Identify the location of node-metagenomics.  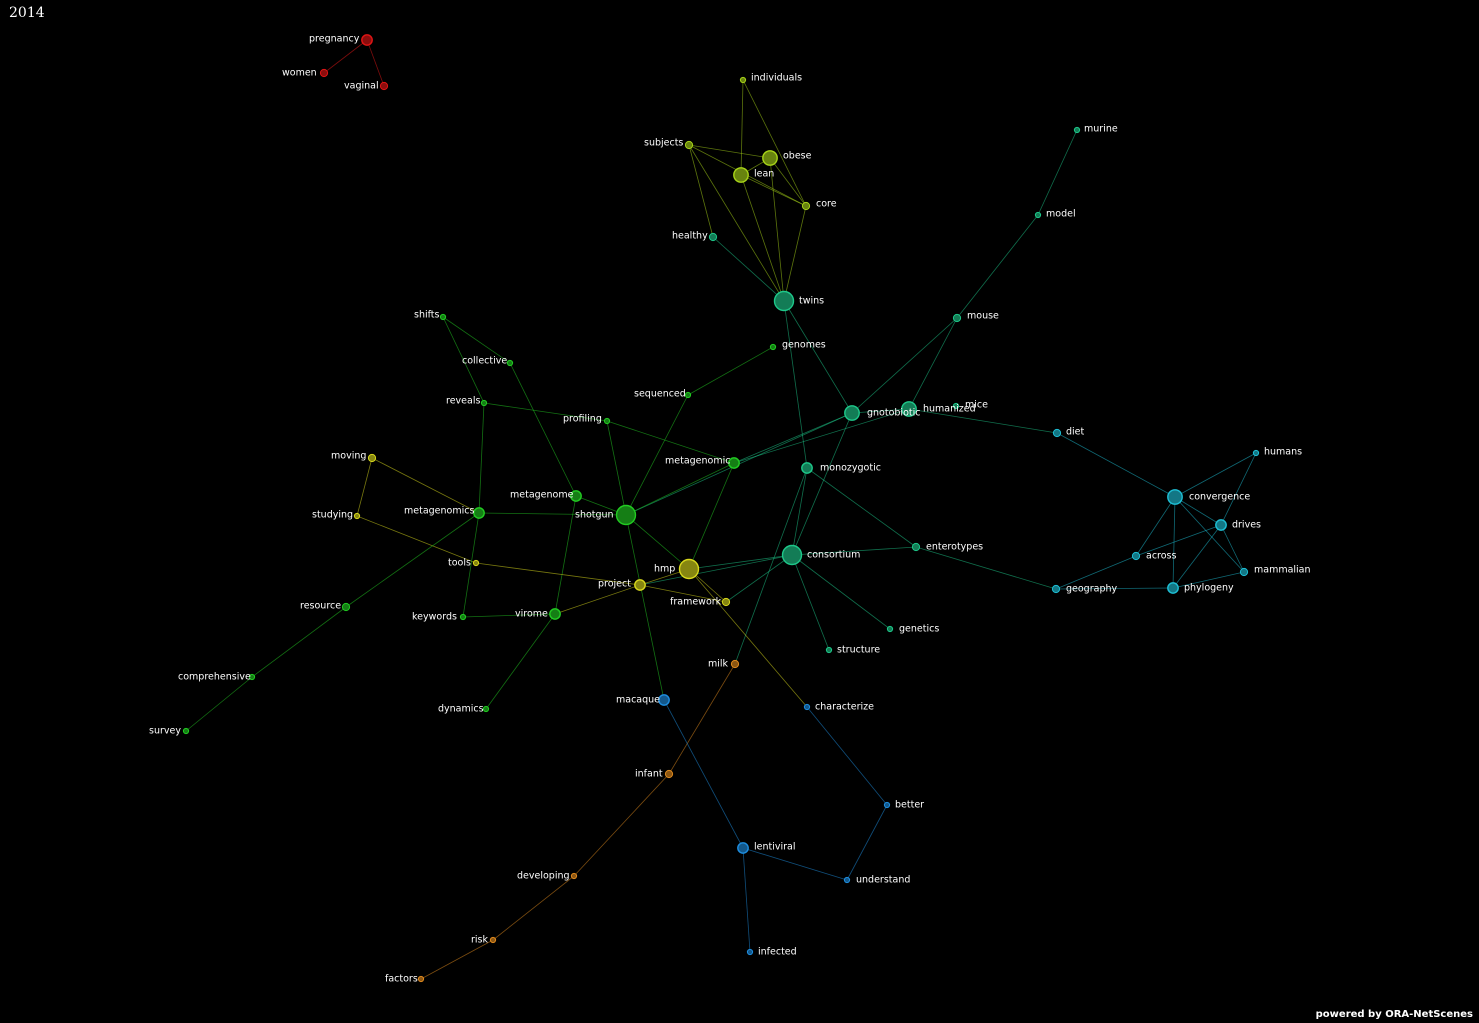
(479, 513).